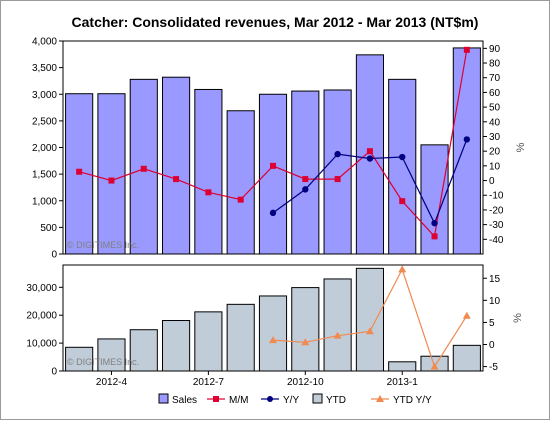 This screenshot has height=424, width=550. Describe the element at coordinates (495, 122) in the screenshot. I see `top-right-tick-label: 40` at that location.